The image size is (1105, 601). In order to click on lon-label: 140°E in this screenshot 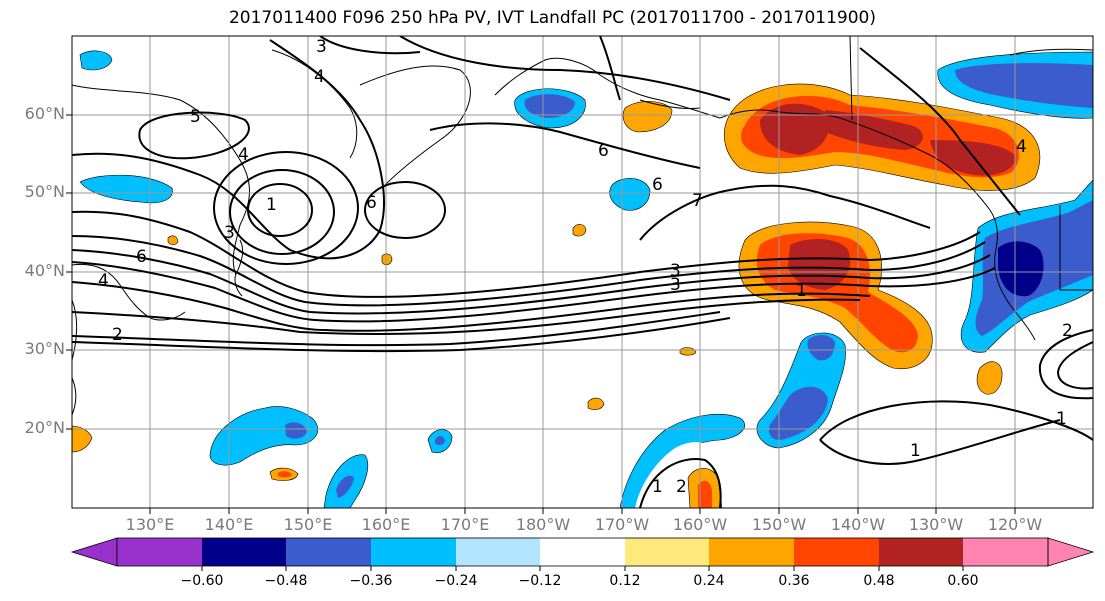, I will do `click(229, 524)`.